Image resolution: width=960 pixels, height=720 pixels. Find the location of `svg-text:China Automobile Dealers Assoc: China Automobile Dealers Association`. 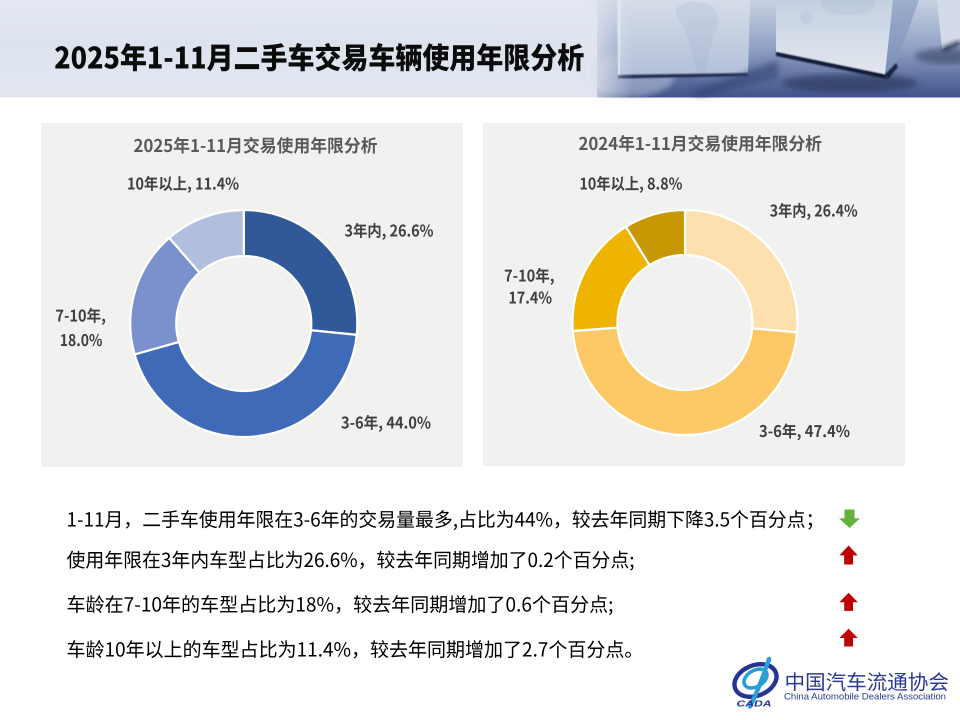

svg-text:China Automobile Dealers Assoc: China Automobile Dealers Association is located at coordinates (865, 697).